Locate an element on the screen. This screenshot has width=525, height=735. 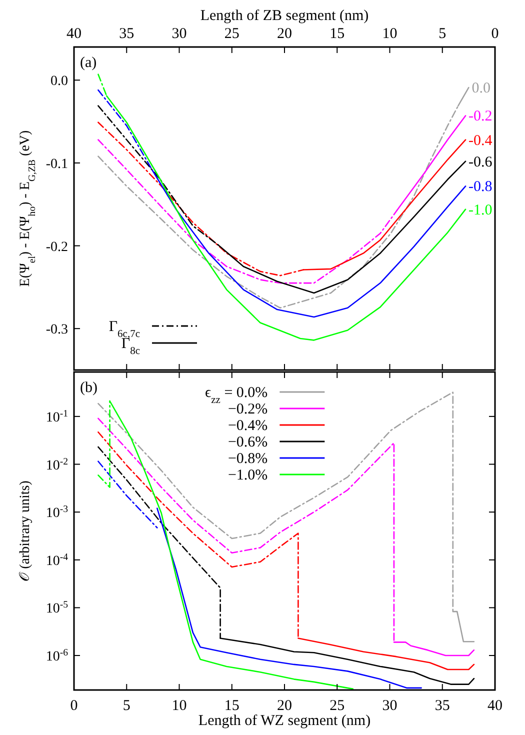
legend-label: −0.6% is located at coordinates (248, 442).